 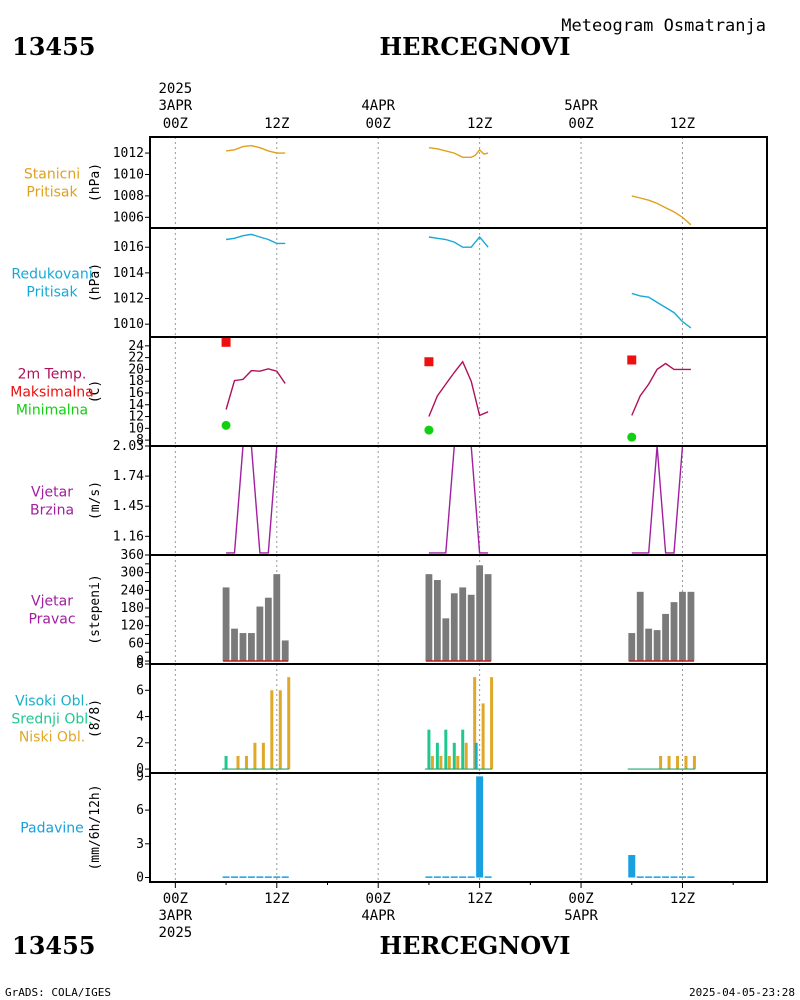 I want to click on y-tick-label: 360, so click(x=132, y=555).